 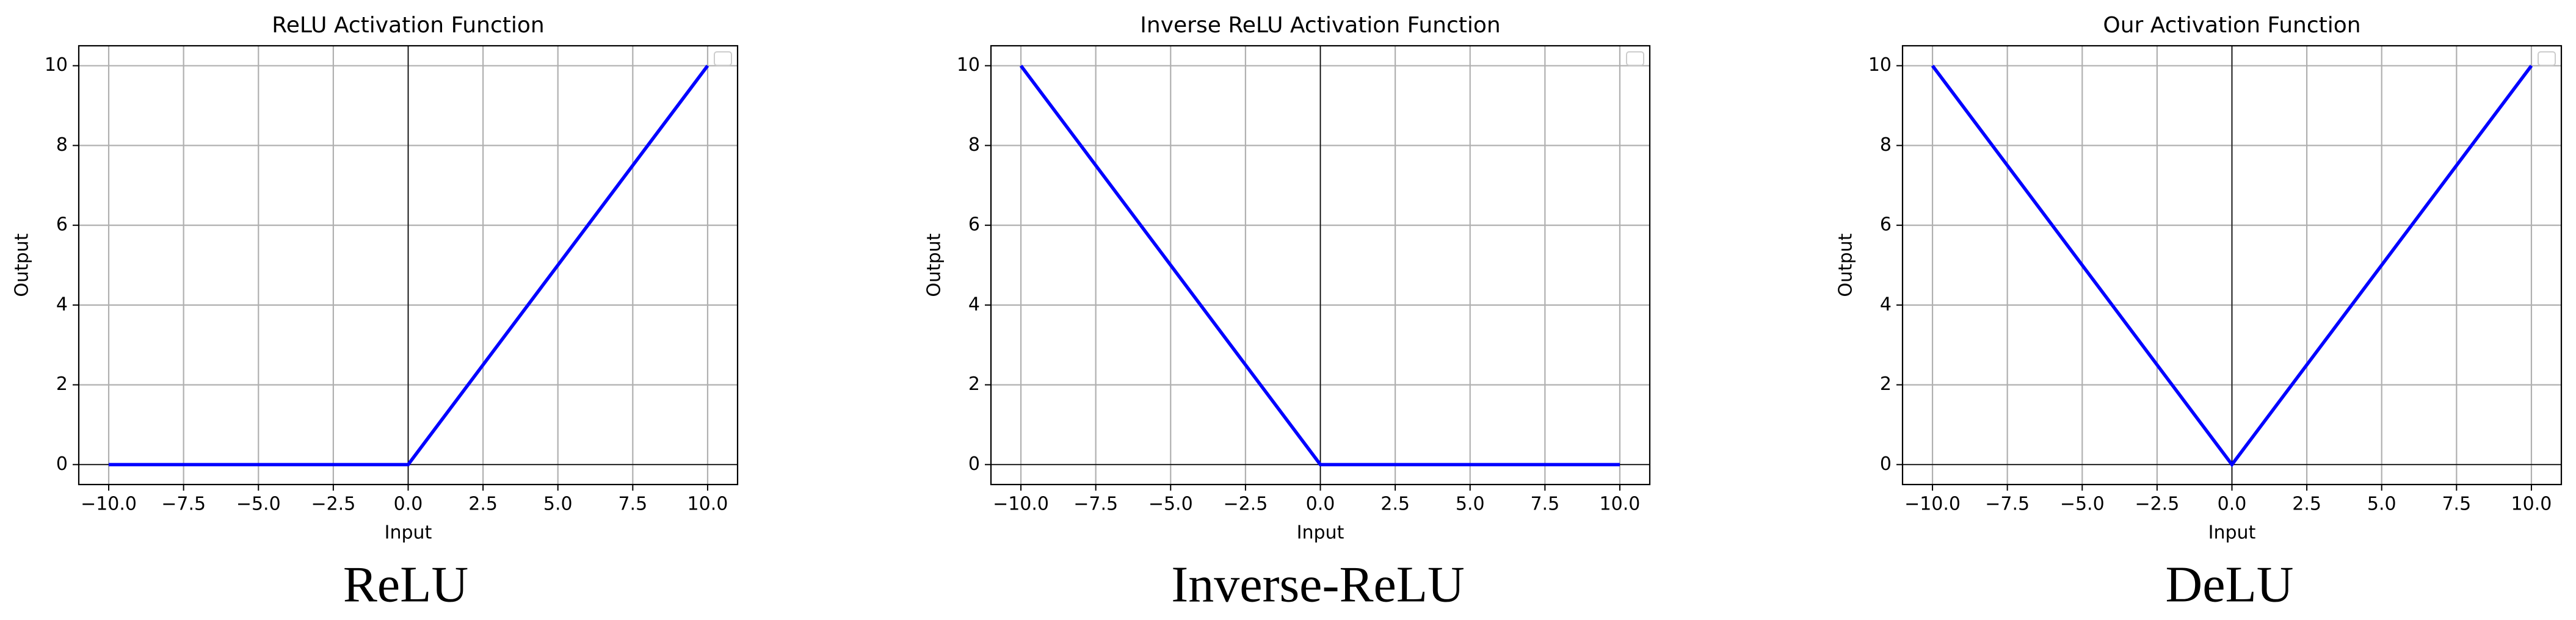 What do you see at coordinates (1317, 584) in the screenshot?
I see `caption: Inverse-ReLU` at bounding box center [1317, 584].